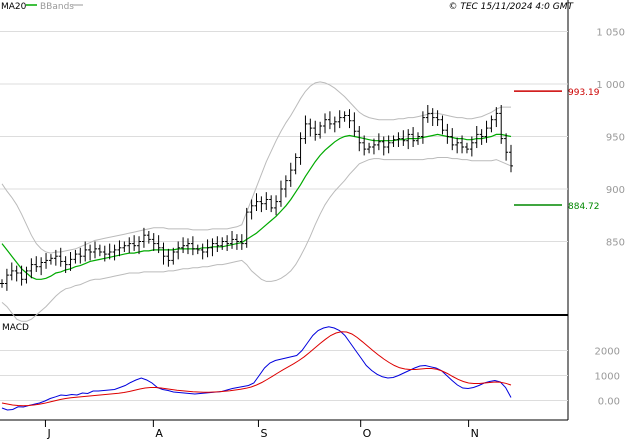  I want to click on month-label: A, so click(159, 433).